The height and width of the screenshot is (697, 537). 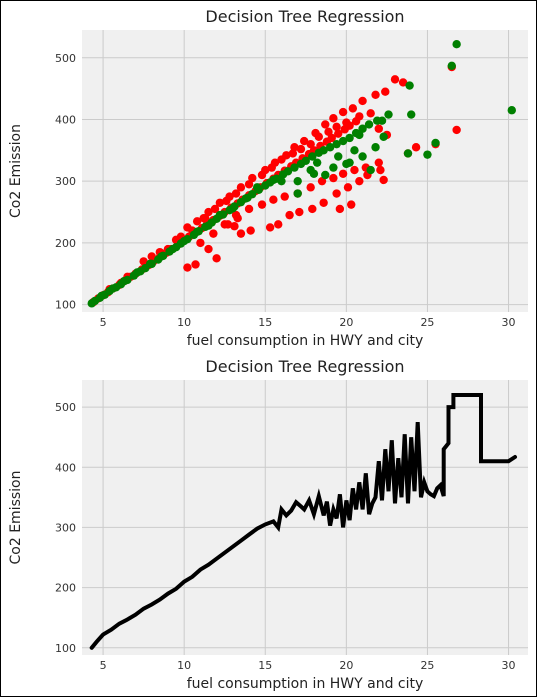 I want to click on y-tick-label: 300, so click(x=65, y=527).